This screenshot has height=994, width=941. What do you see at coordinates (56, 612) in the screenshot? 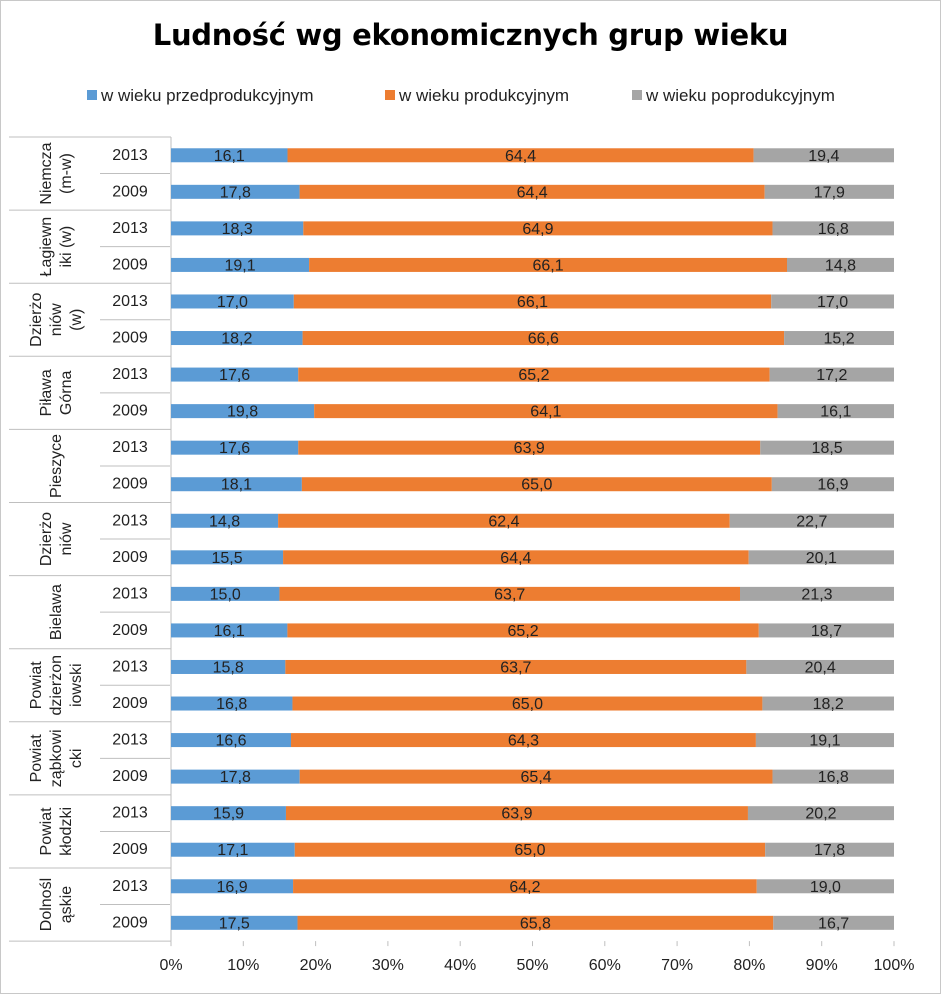
I see `category-label: Bielawa` at bounding box center [56, 612].